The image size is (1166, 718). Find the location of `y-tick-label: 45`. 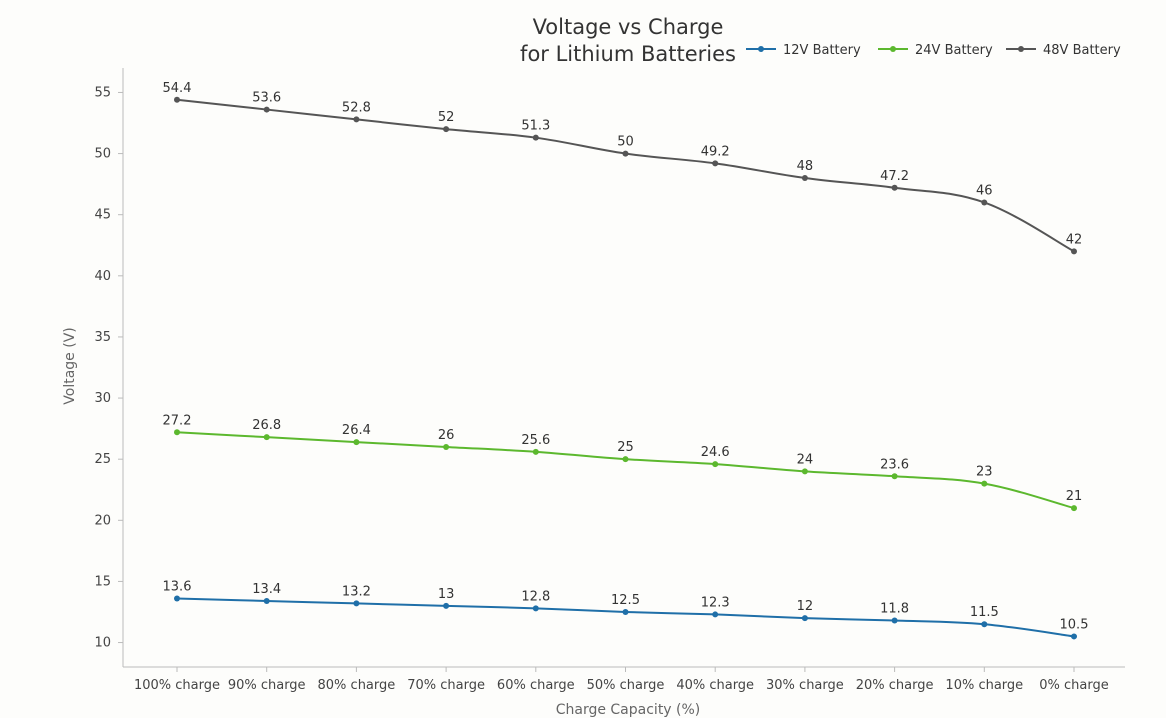

y-tick-label: 45 is located at coordinates (102, 215).